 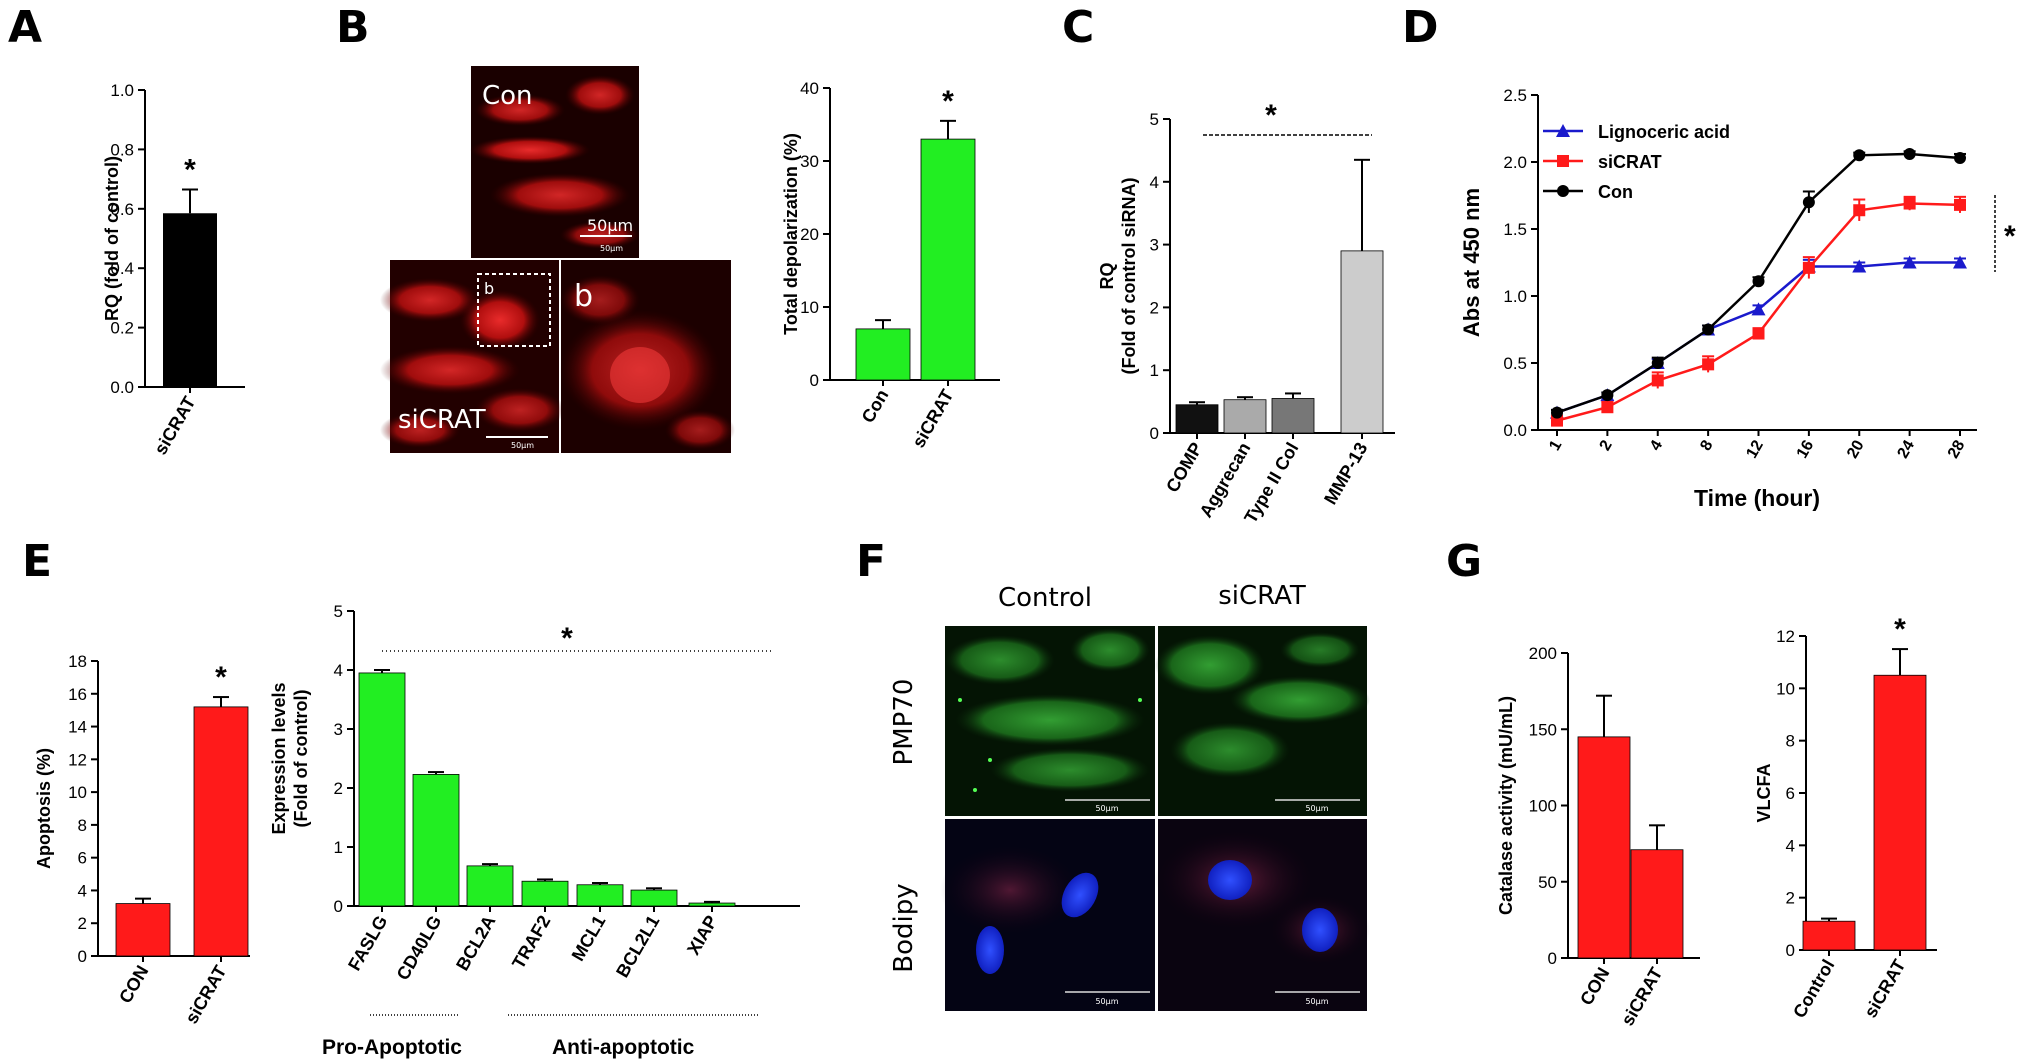 What do you see at coordinates (1464, 561) in the screenshot?
I see `panel-letter-g: G` at bounding box center [1464, 561].